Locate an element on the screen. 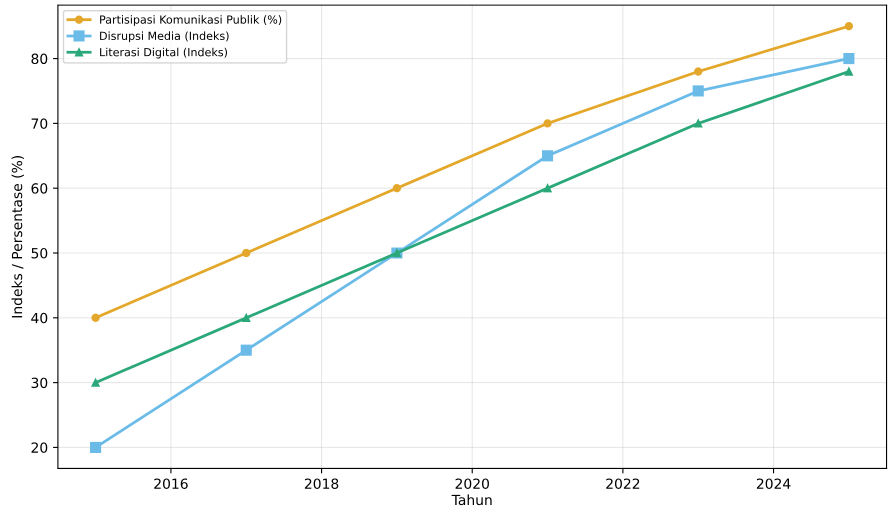  y-tick-label: 40 is located at coordinates (39, 318).